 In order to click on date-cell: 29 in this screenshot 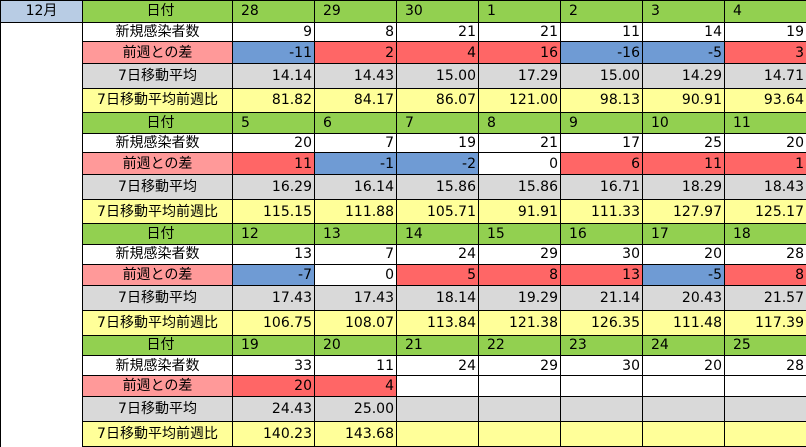, I will do `click(355, 11)`.